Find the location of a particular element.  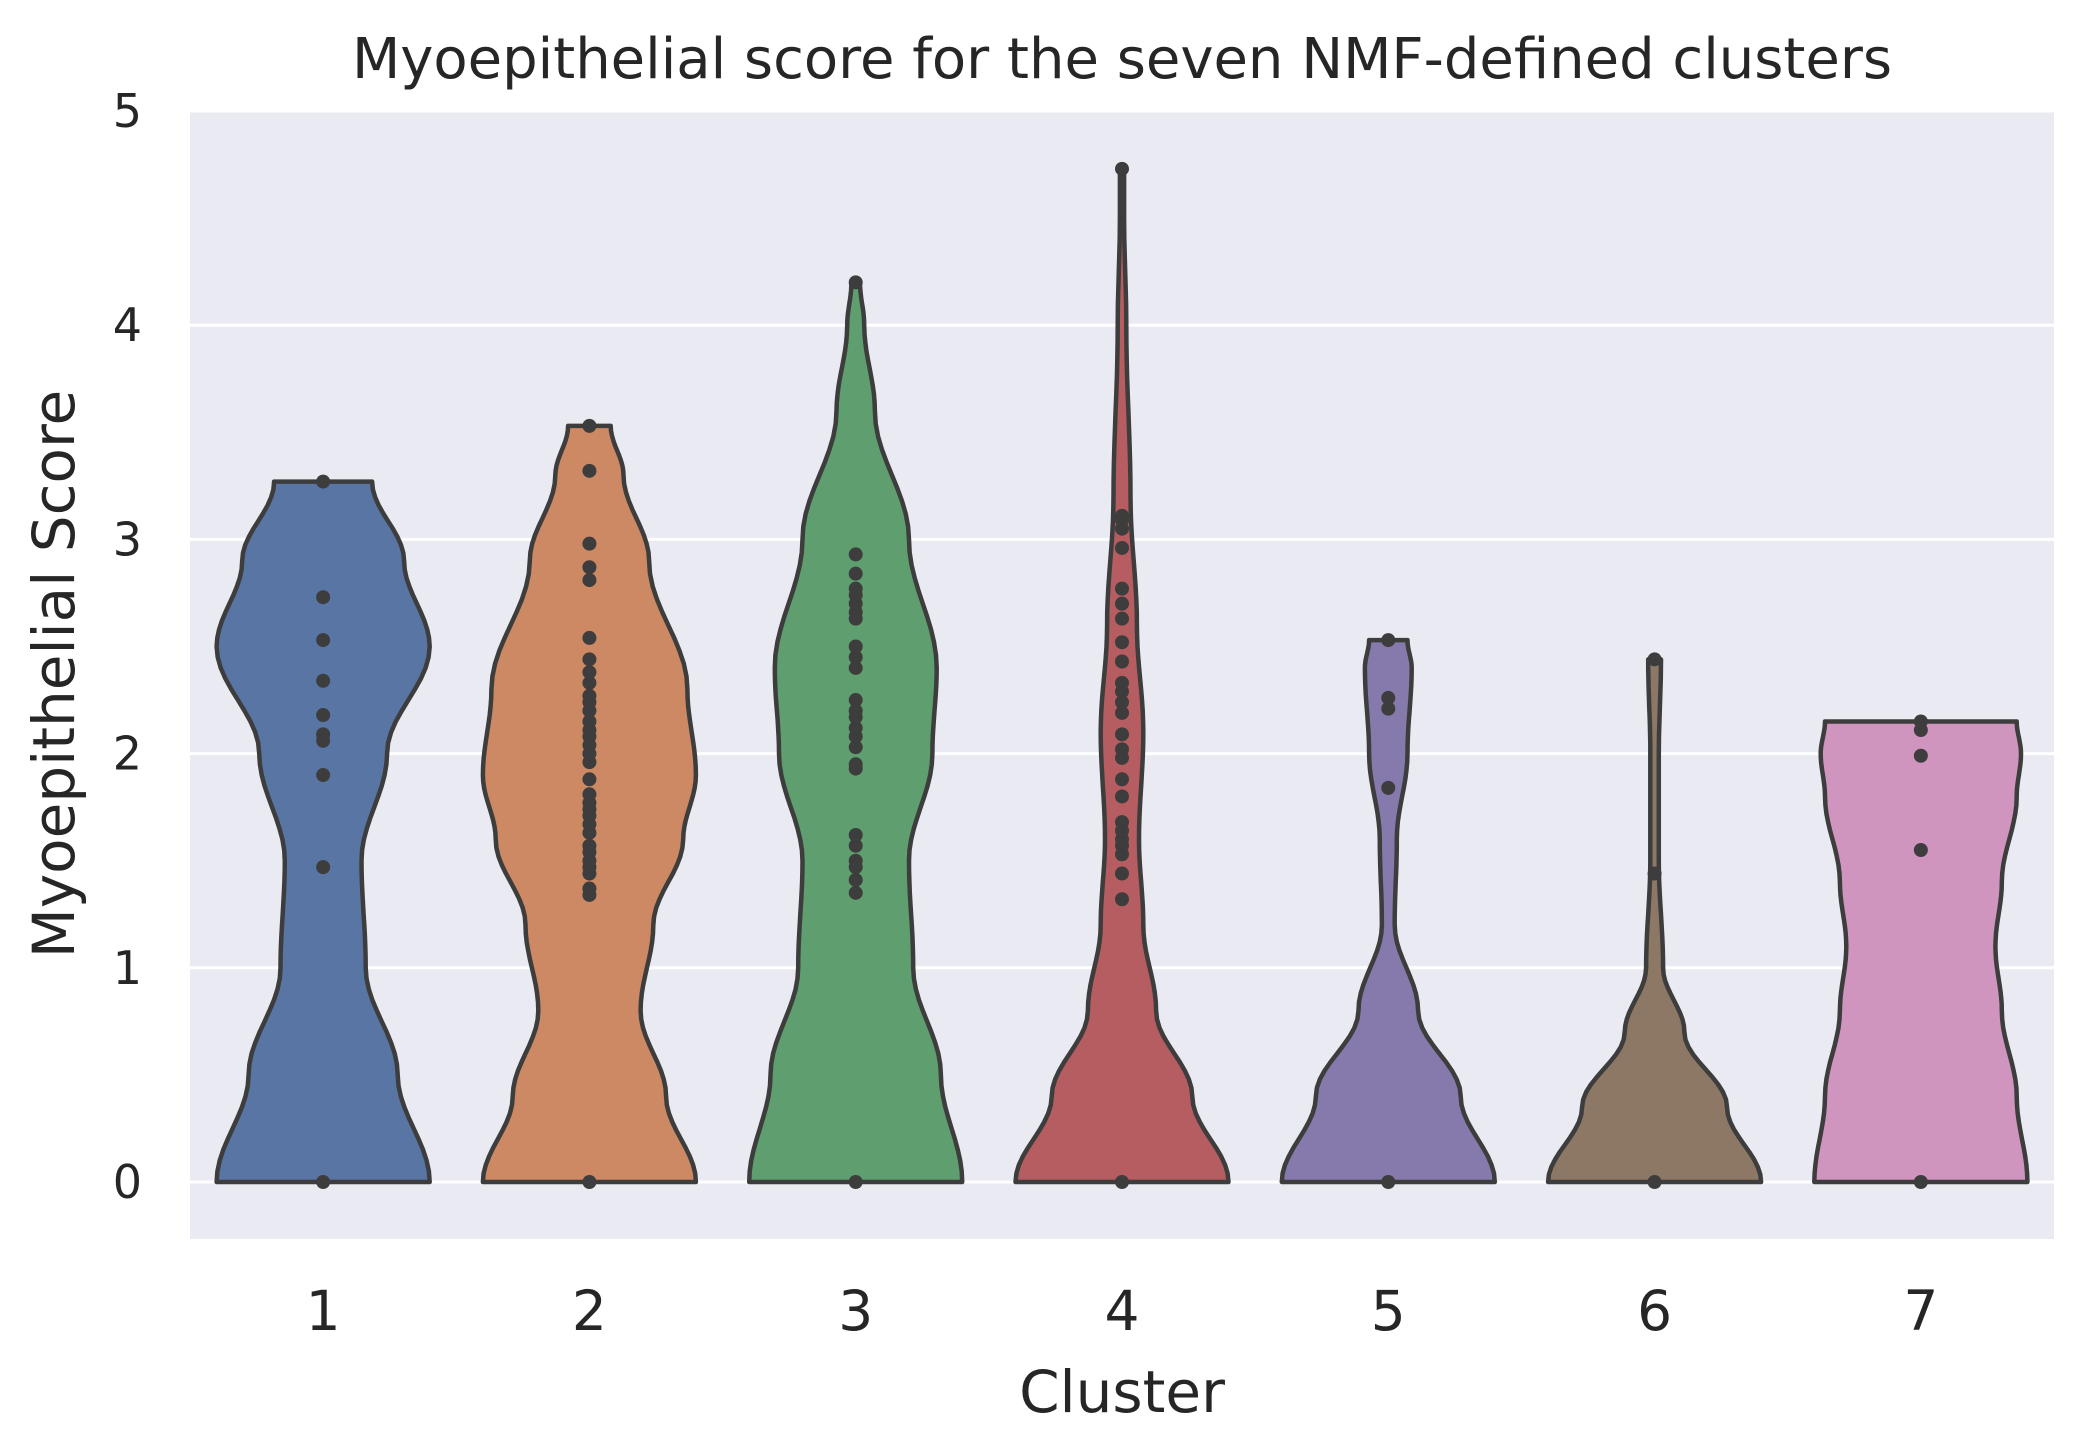

y-tick-labels: 0 1 2 3 4 5 is located at coordinates (127, 646).